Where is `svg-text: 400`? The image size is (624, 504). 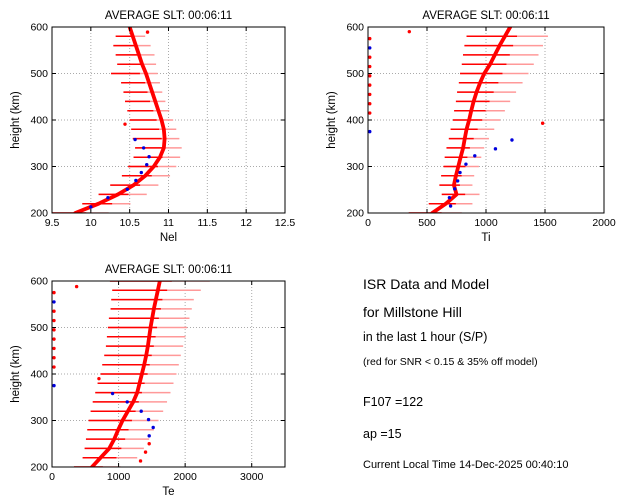
svg-text: 400 is located at coordinates (39, 121).